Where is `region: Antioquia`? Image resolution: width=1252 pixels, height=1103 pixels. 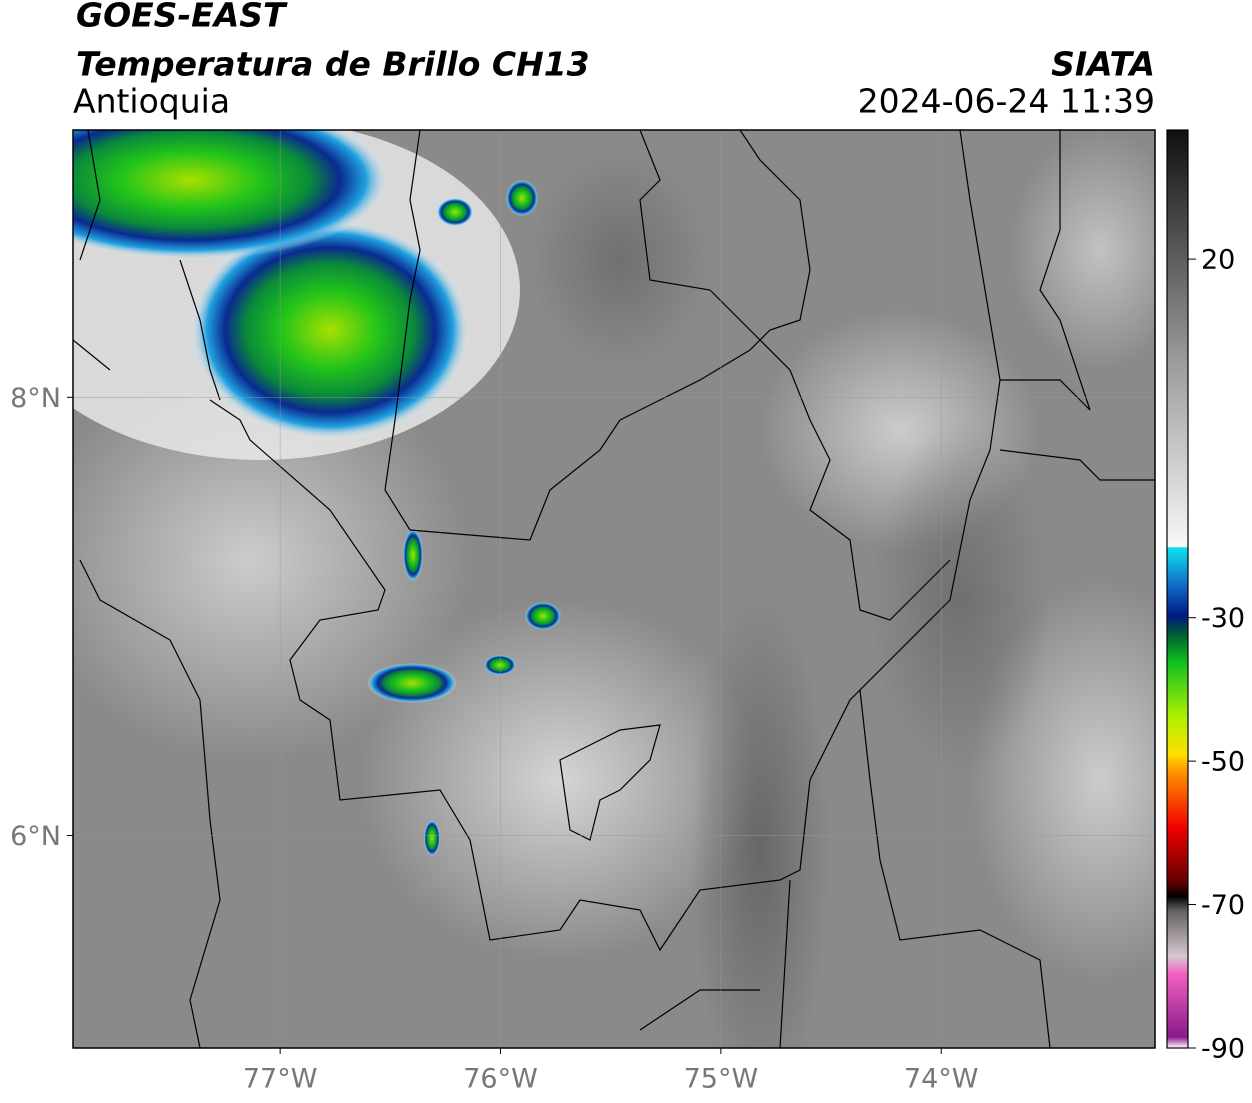 region: Antioquia is located at coordinates (151, 101).